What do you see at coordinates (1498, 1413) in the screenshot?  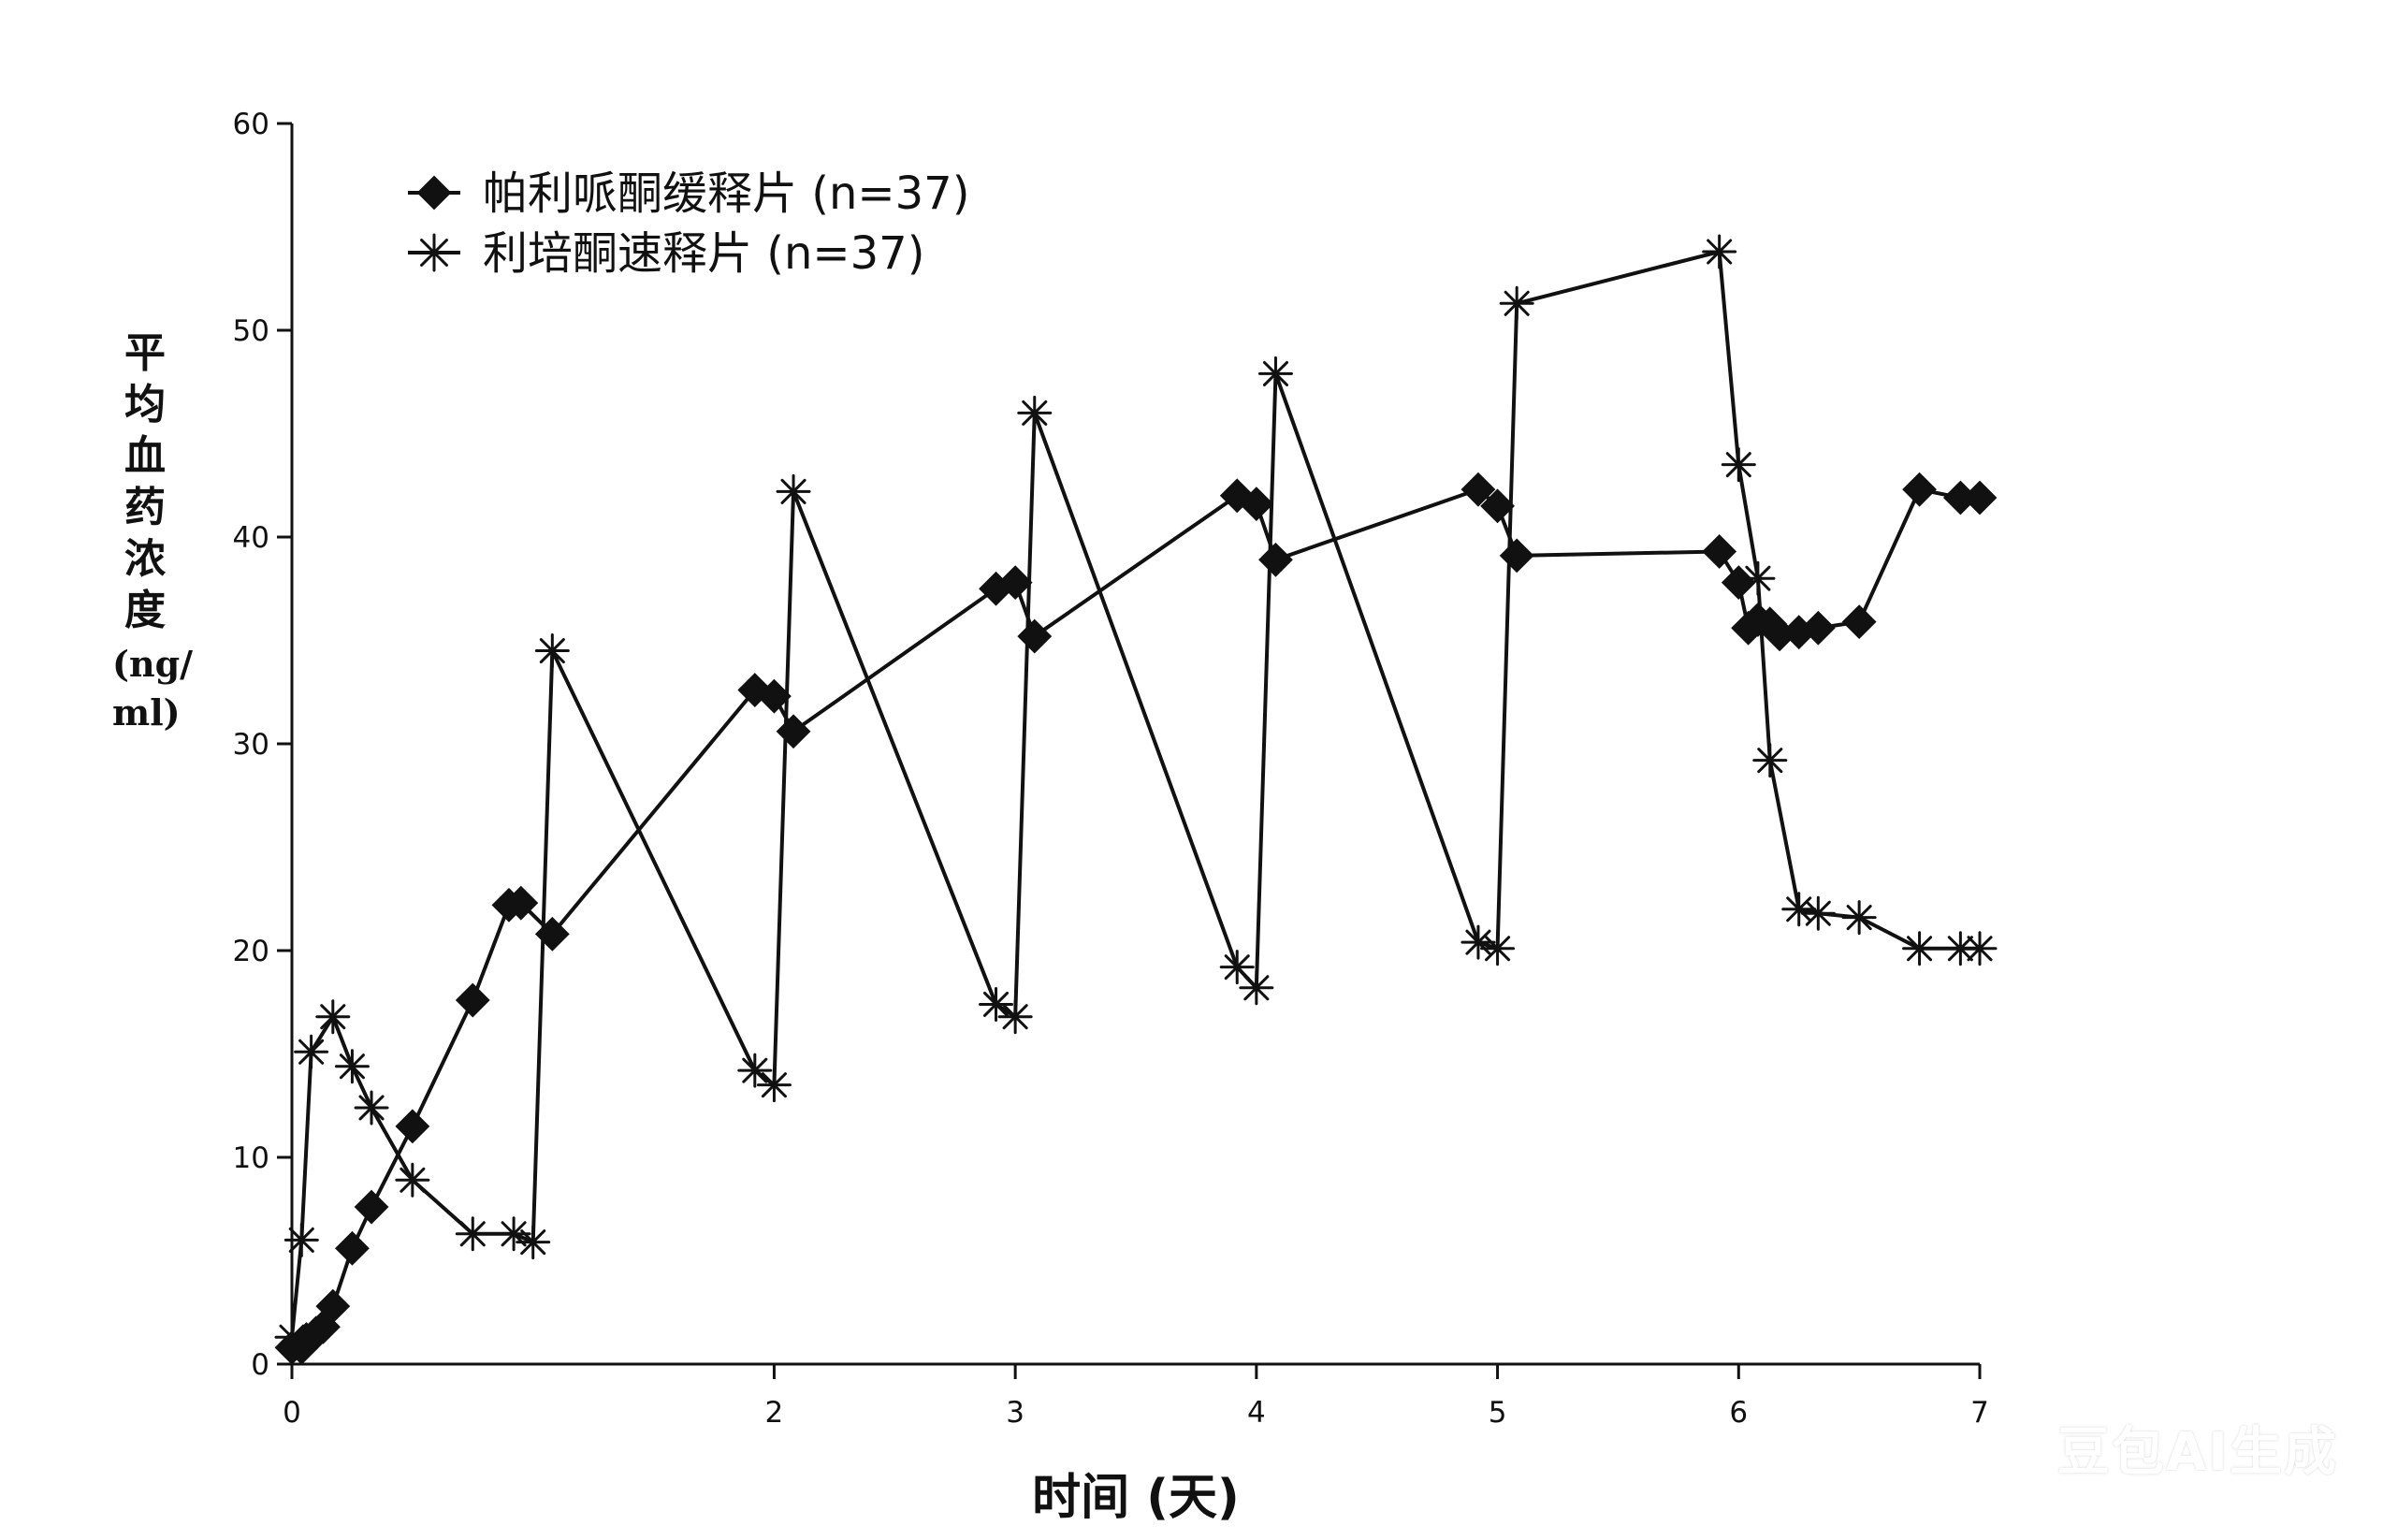 I see `x-tick-label: 5` at bounding box center [1498, 1413].